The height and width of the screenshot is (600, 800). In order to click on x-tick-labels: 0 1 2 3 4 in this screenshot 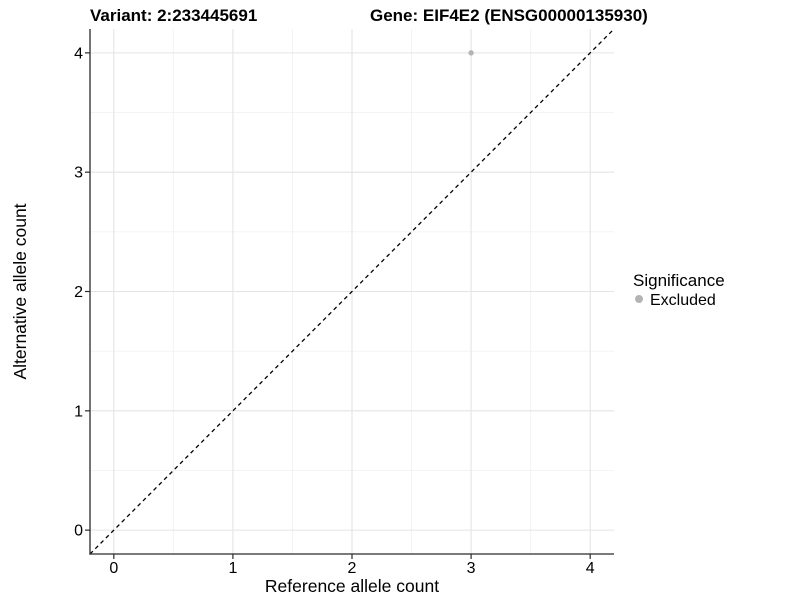, I will do `click(351, 568)`.